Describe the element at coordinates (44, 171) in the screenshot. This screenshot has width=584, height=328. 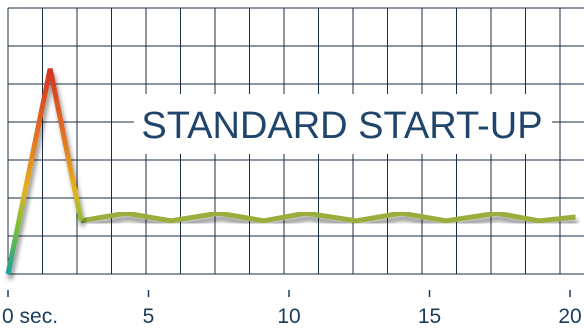
I see `series-line-spike` at that location.